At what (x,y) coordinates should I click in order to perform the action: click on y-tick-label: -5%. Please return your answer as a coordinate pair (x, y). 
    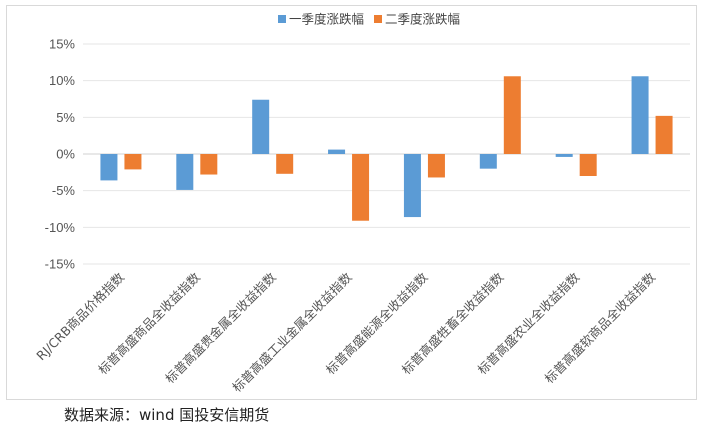
    Looking at the image, I should click on (64, 190).